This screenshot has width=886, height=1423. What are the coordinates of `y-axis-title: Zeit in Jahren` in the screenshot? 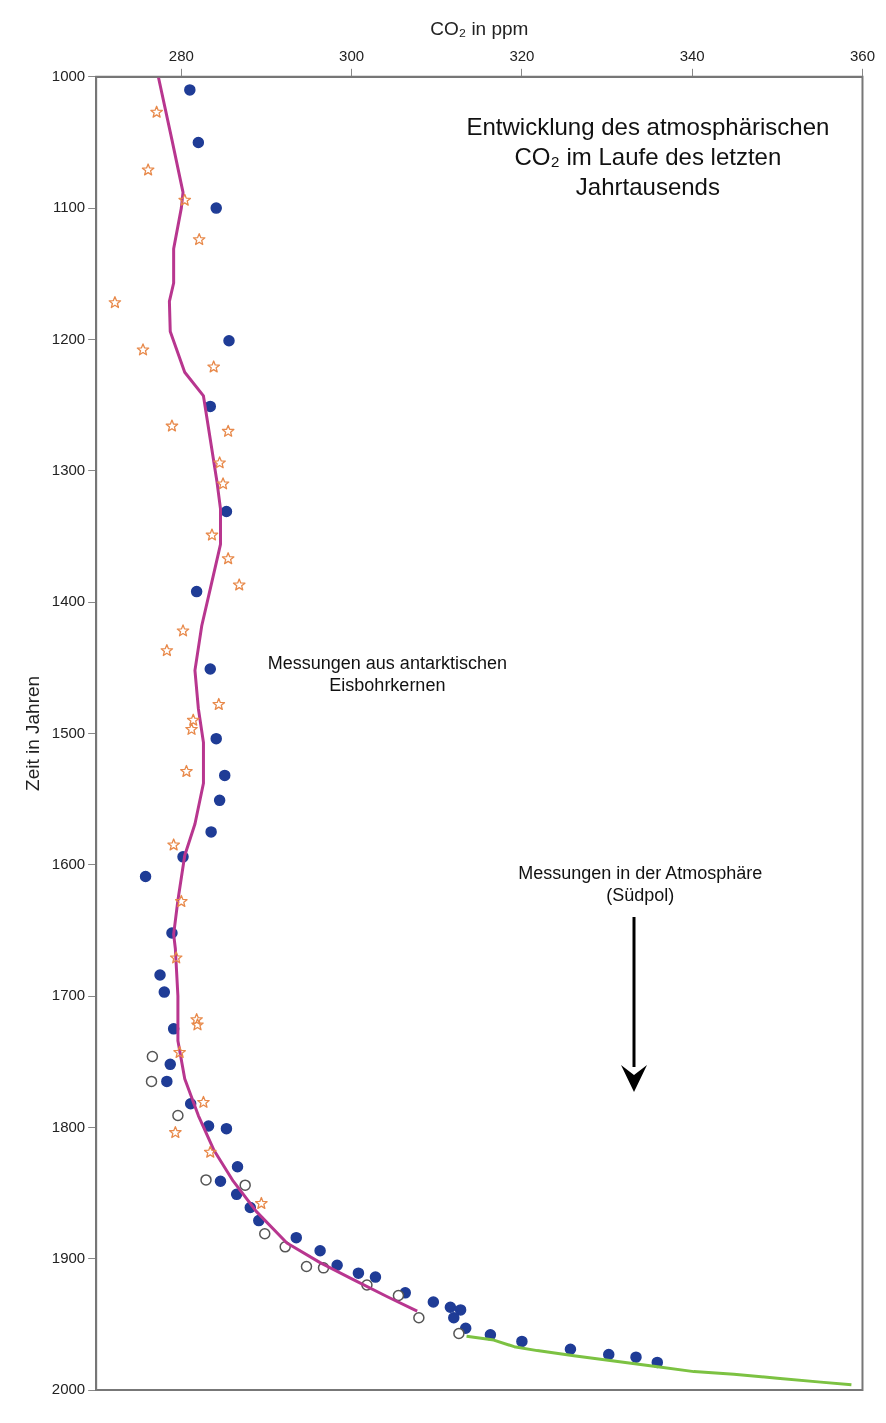 It's located at (32, 733).